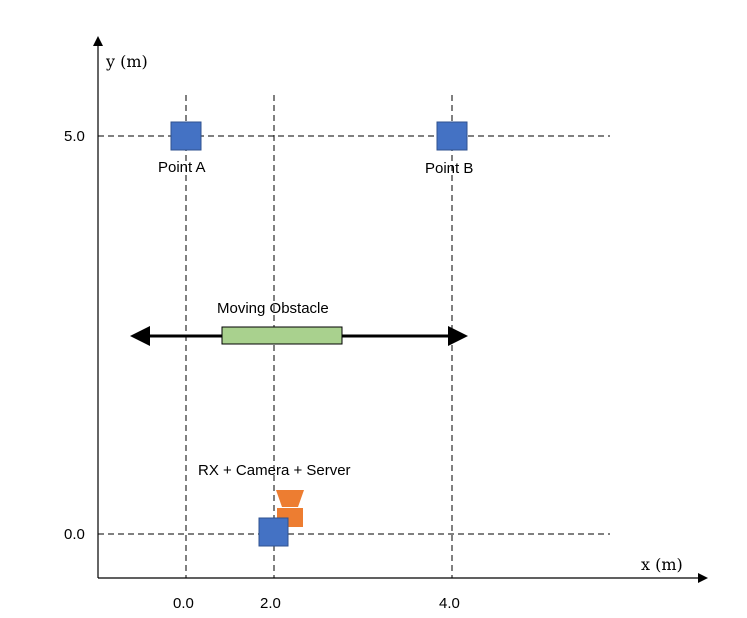  I want to click on x-axis-label: x (m), so click(662, 564).